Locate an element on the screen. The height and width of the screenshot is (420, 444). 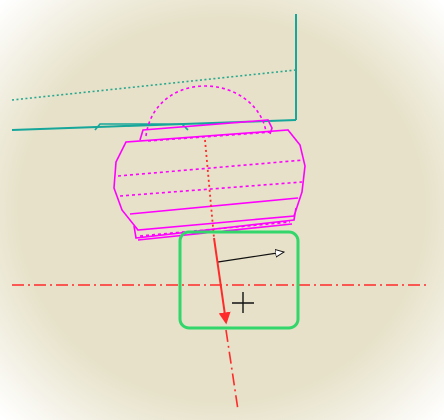
direction-arrow-icon is located at coordinates (250, 257).